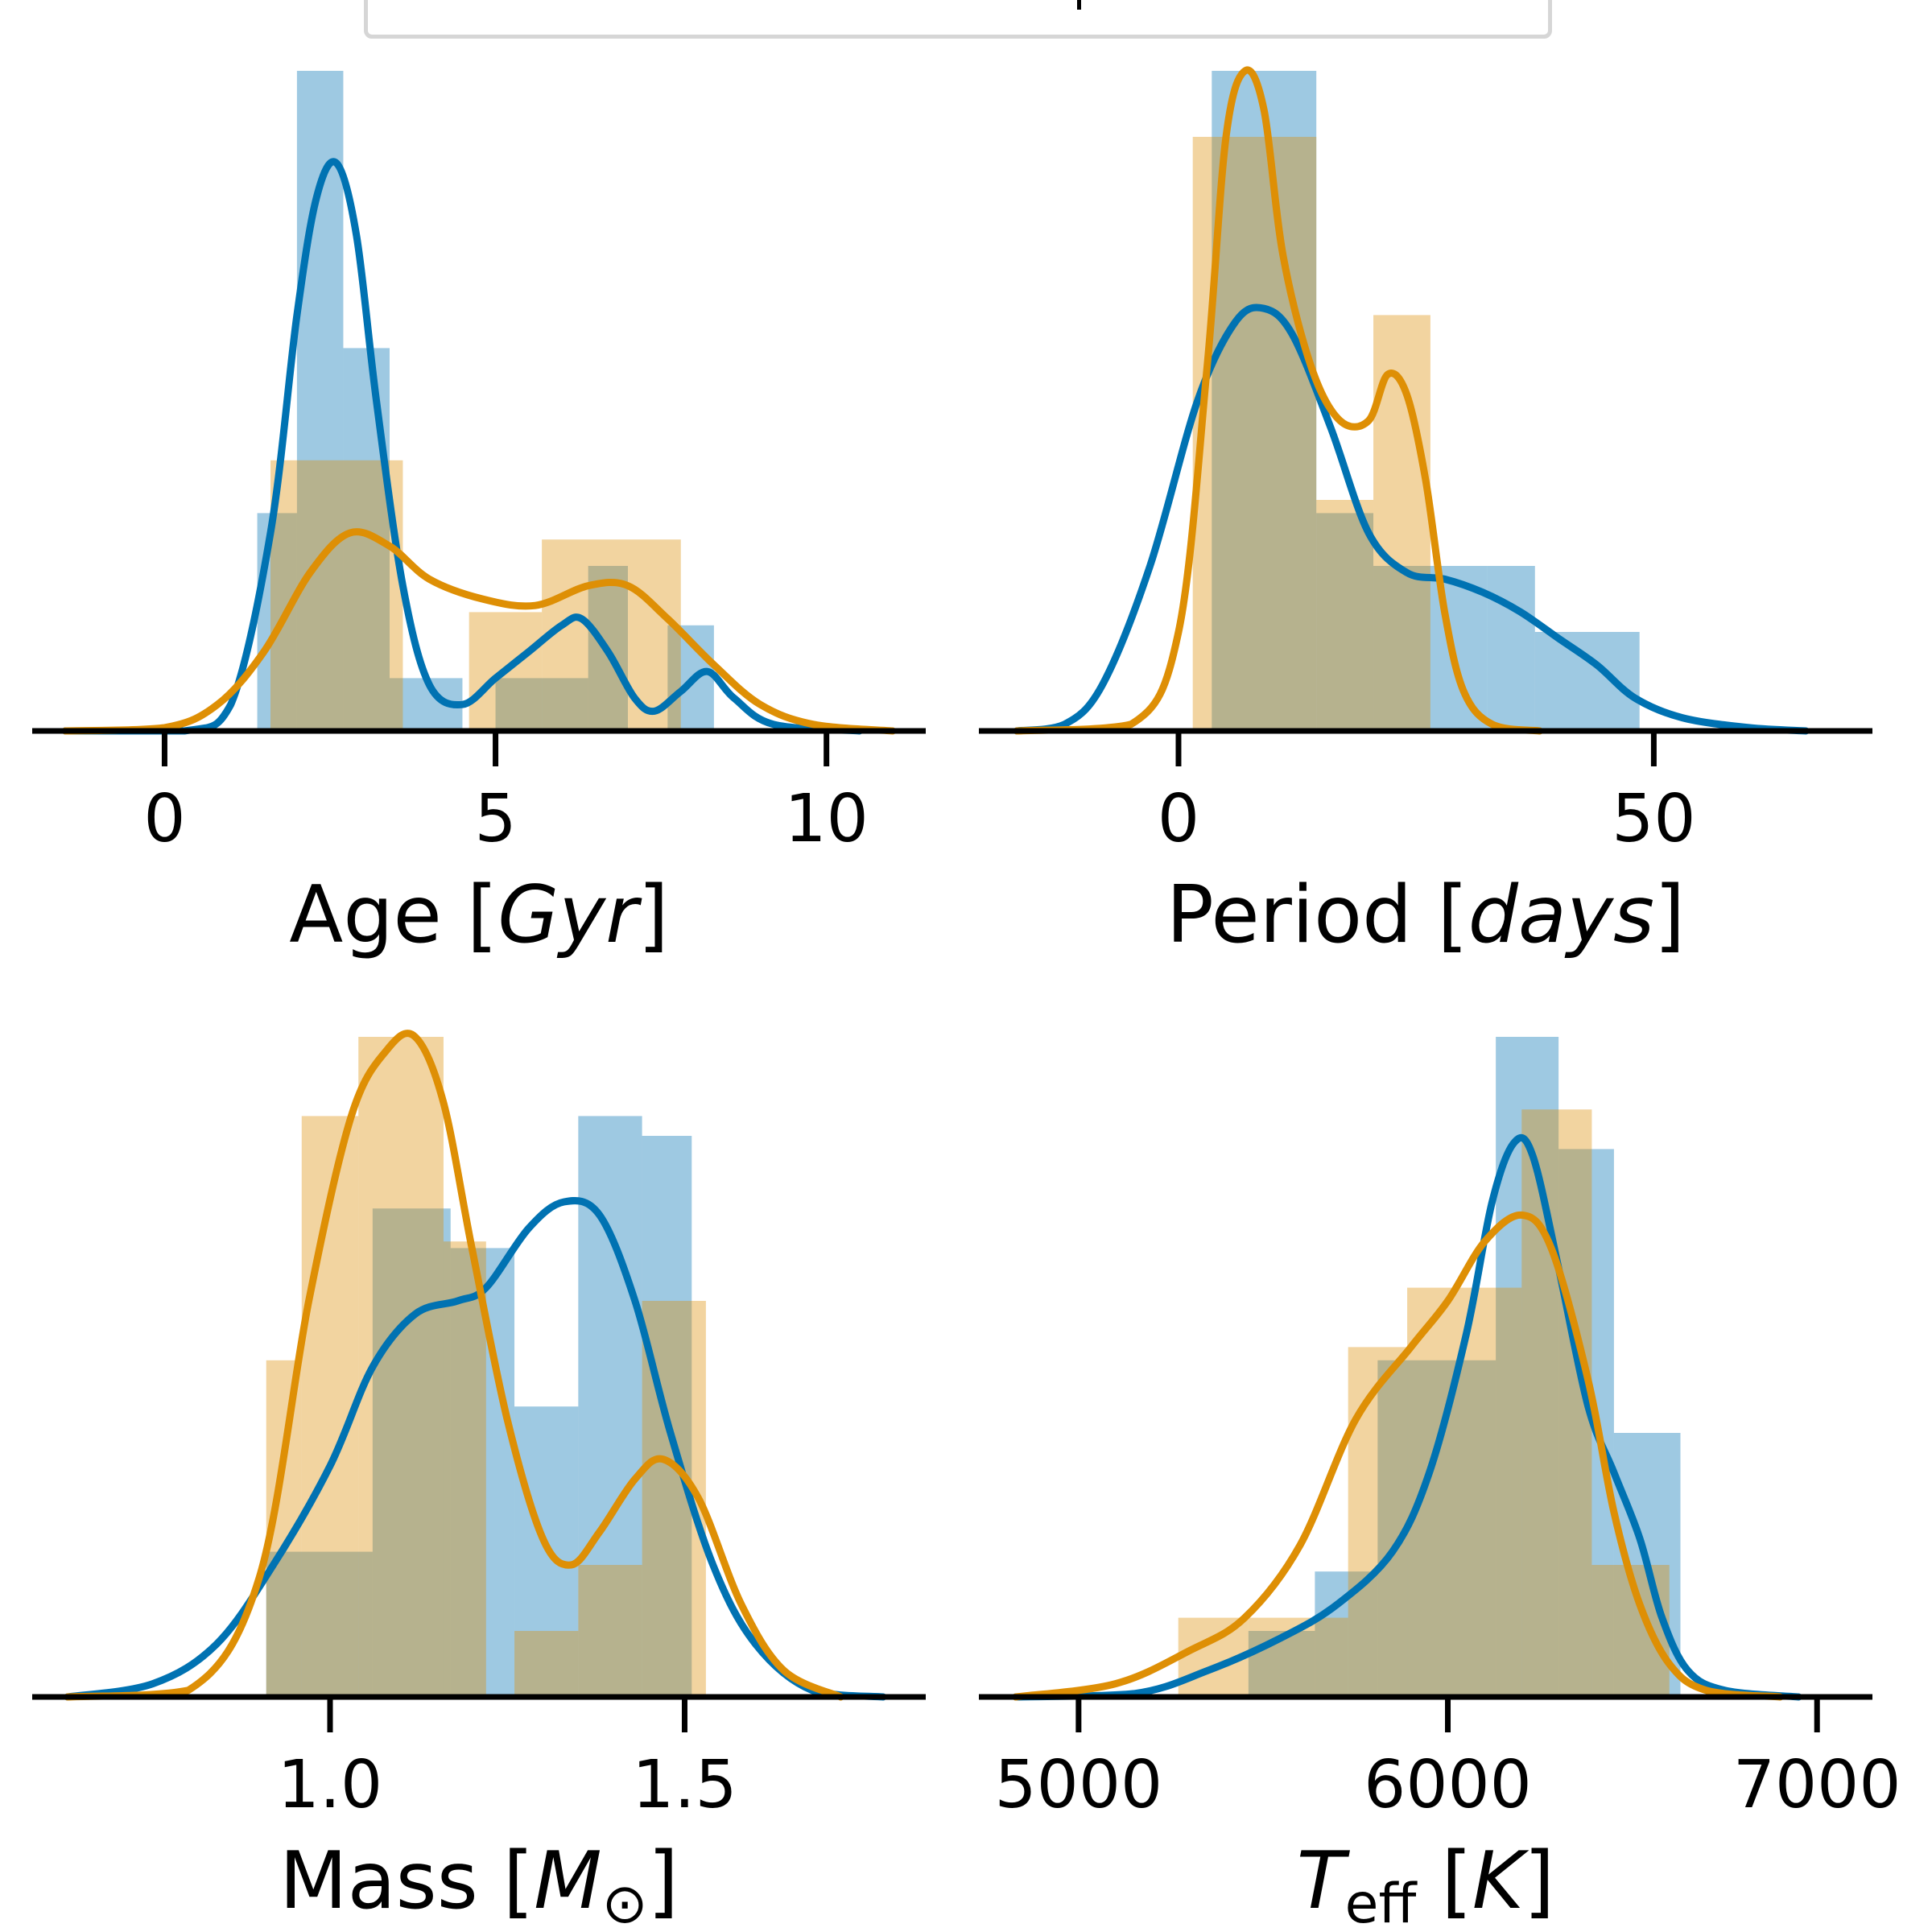 This screenshot has height=1932, width=1932. Describe the element at coordinates (1411, 519) in the screenshot. I see `period-blue-kde-line` at that location.